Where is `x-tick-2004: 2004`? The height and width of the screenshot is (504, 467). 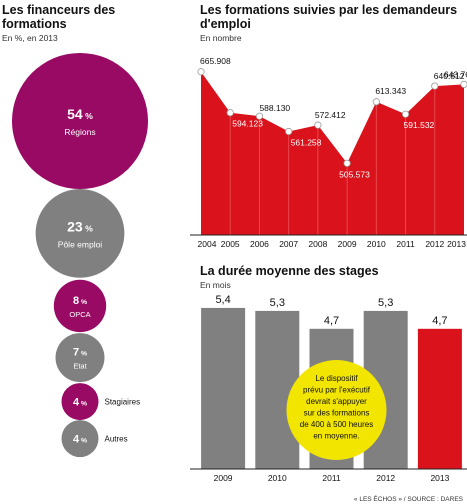 x-tick-2004: 2004 is located at coordinates (207, 244).